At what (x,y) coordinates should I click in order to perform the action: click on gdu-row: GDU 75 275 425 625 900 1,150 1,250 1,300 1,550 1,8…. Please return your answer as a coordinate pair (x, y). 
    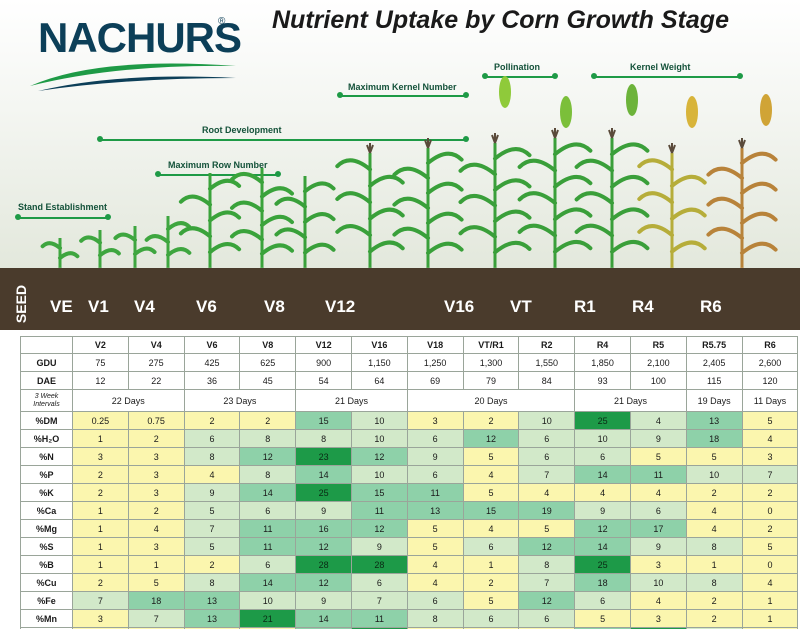
    Looking at the image, I should click on (409, 362).